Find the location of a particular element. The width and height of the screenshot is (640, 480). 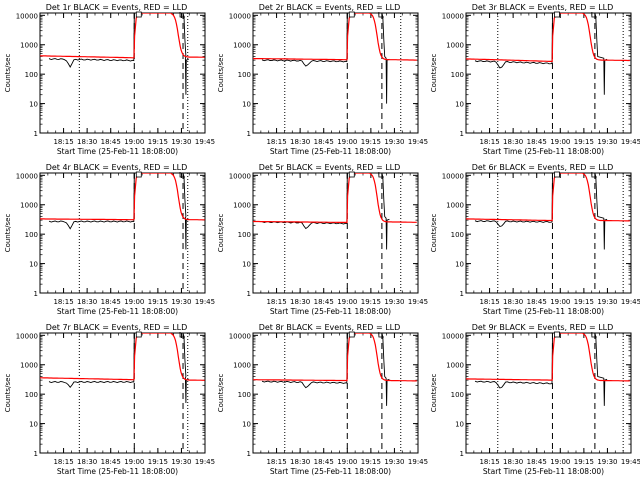

panel-title: Det 2r BLACK = Events, RED = LLD is located at coordinates (330, 7).